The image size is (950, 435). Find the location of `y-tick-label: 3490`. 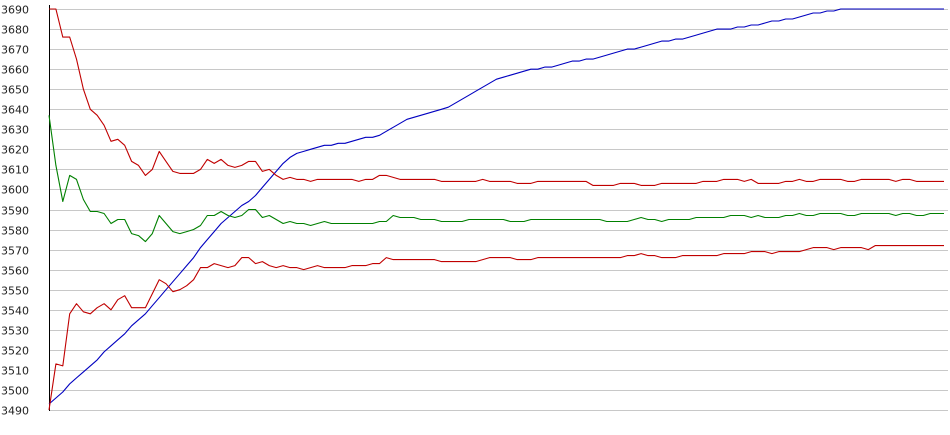

y-tick-label: 3490 is located at coordinates (15, 411).